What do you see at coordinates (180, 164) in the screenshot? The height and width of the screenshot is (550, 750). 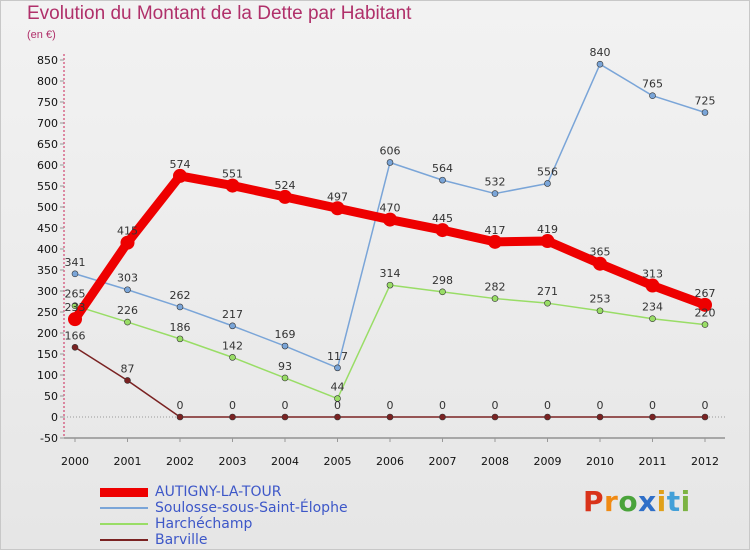 I see `data-label: 574` at bounding box center [180, 164].